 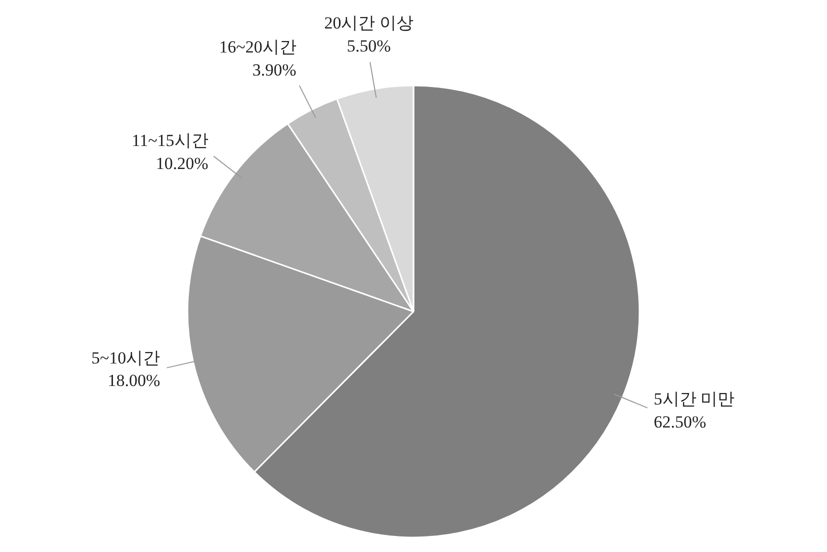 What do you see at coordinates (134, 380) in the screenshot?
I see `data-label: 18.00%` at bounding box center [134, 380].